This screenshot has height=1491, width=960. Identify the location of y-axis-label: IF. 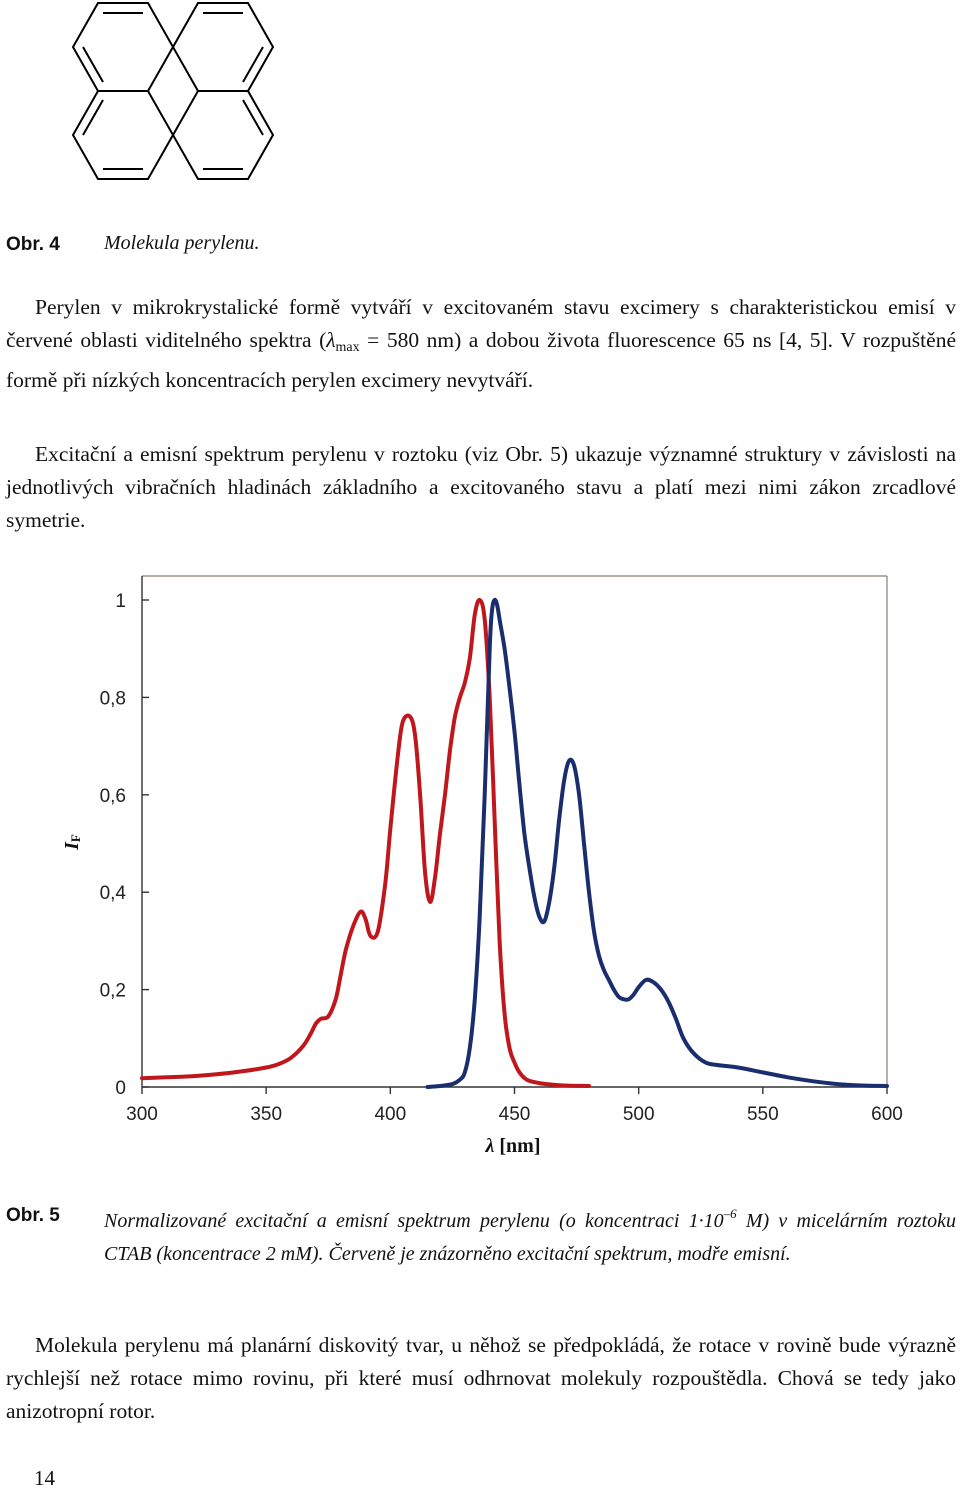
(72, 842).